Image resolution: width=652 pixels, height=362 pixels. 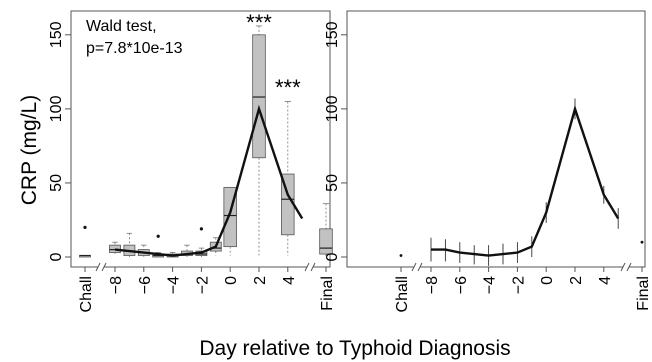 What do you see at coordinates (525, 180) in the screenshot?
I see `series-line` at bounding box center [525, 180].